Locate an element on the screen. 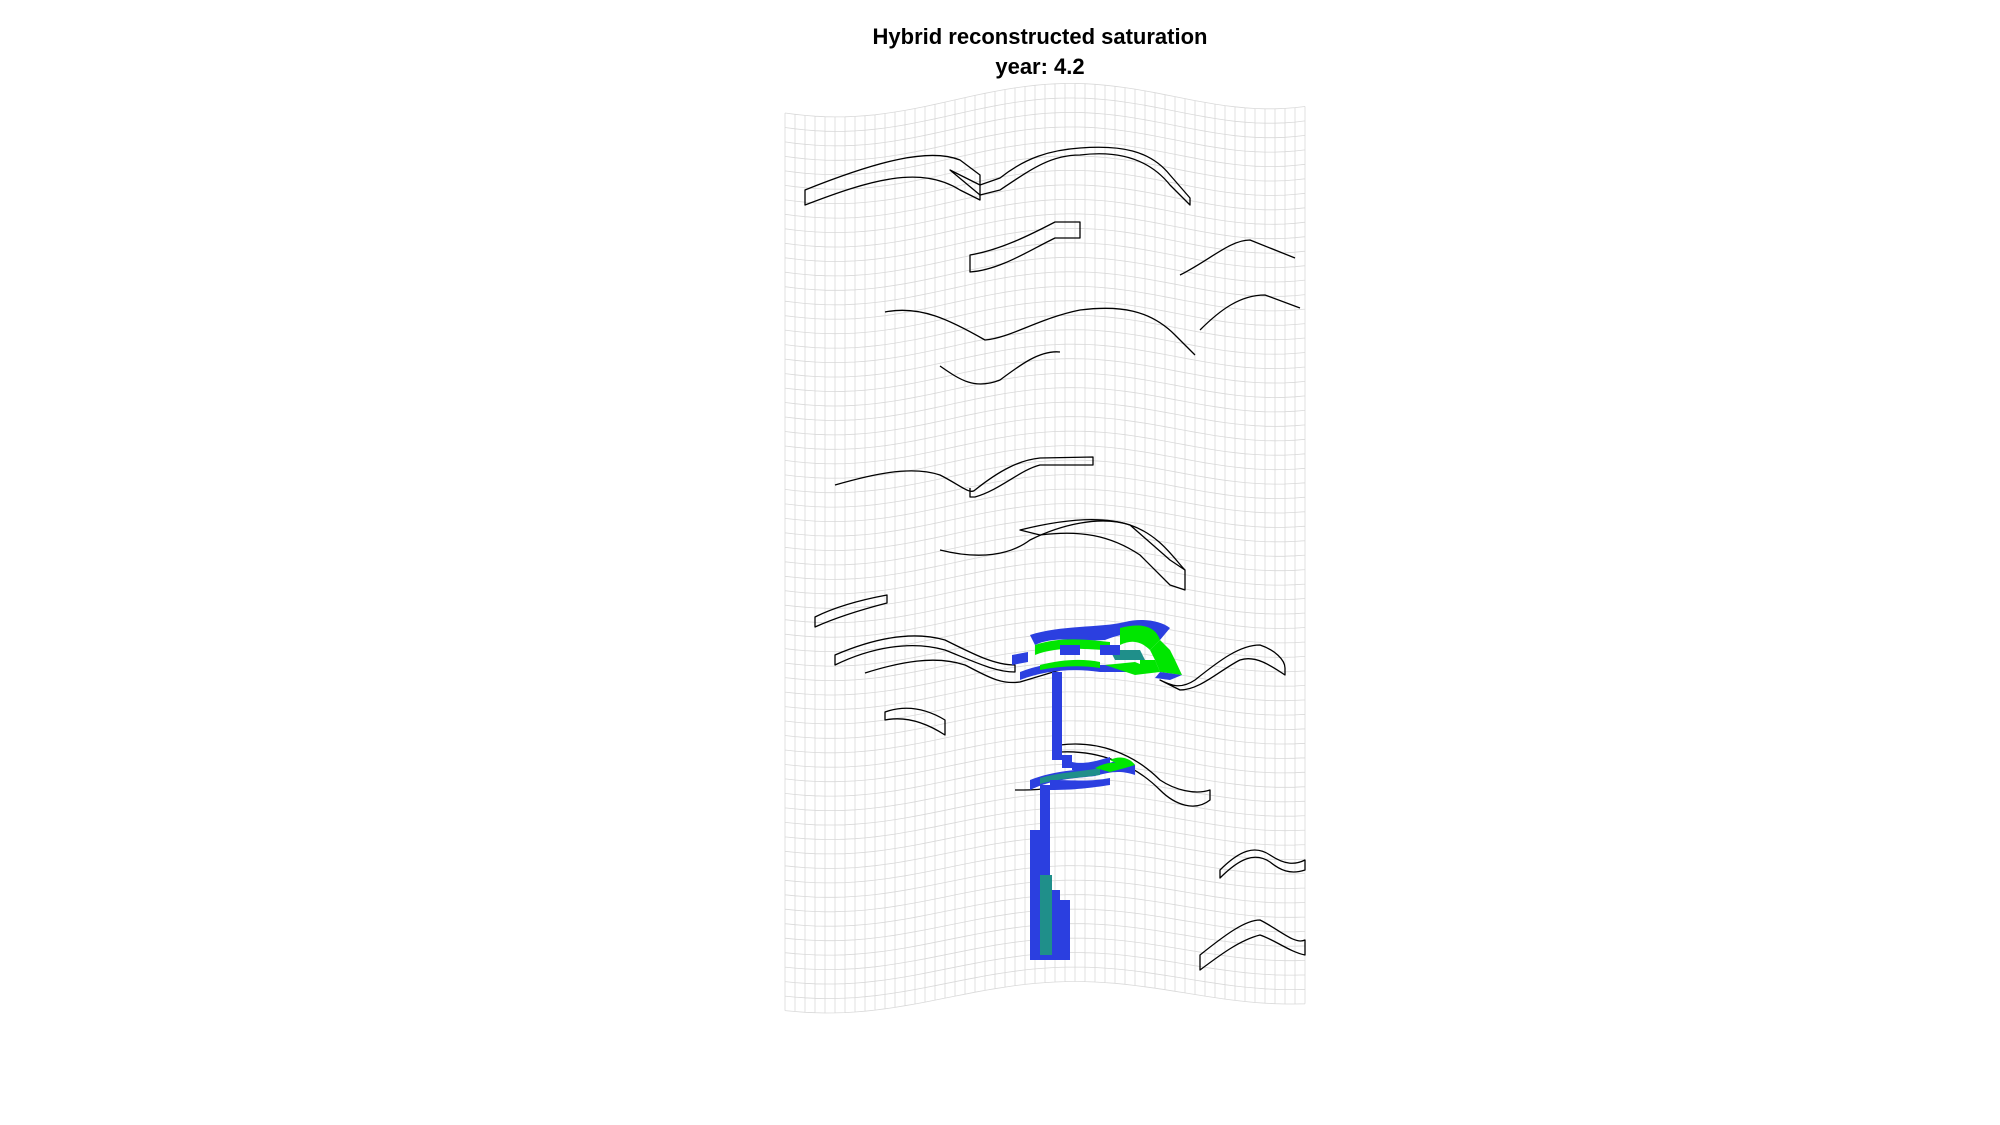  saturation-plume is located at coordinates (1097, 790).